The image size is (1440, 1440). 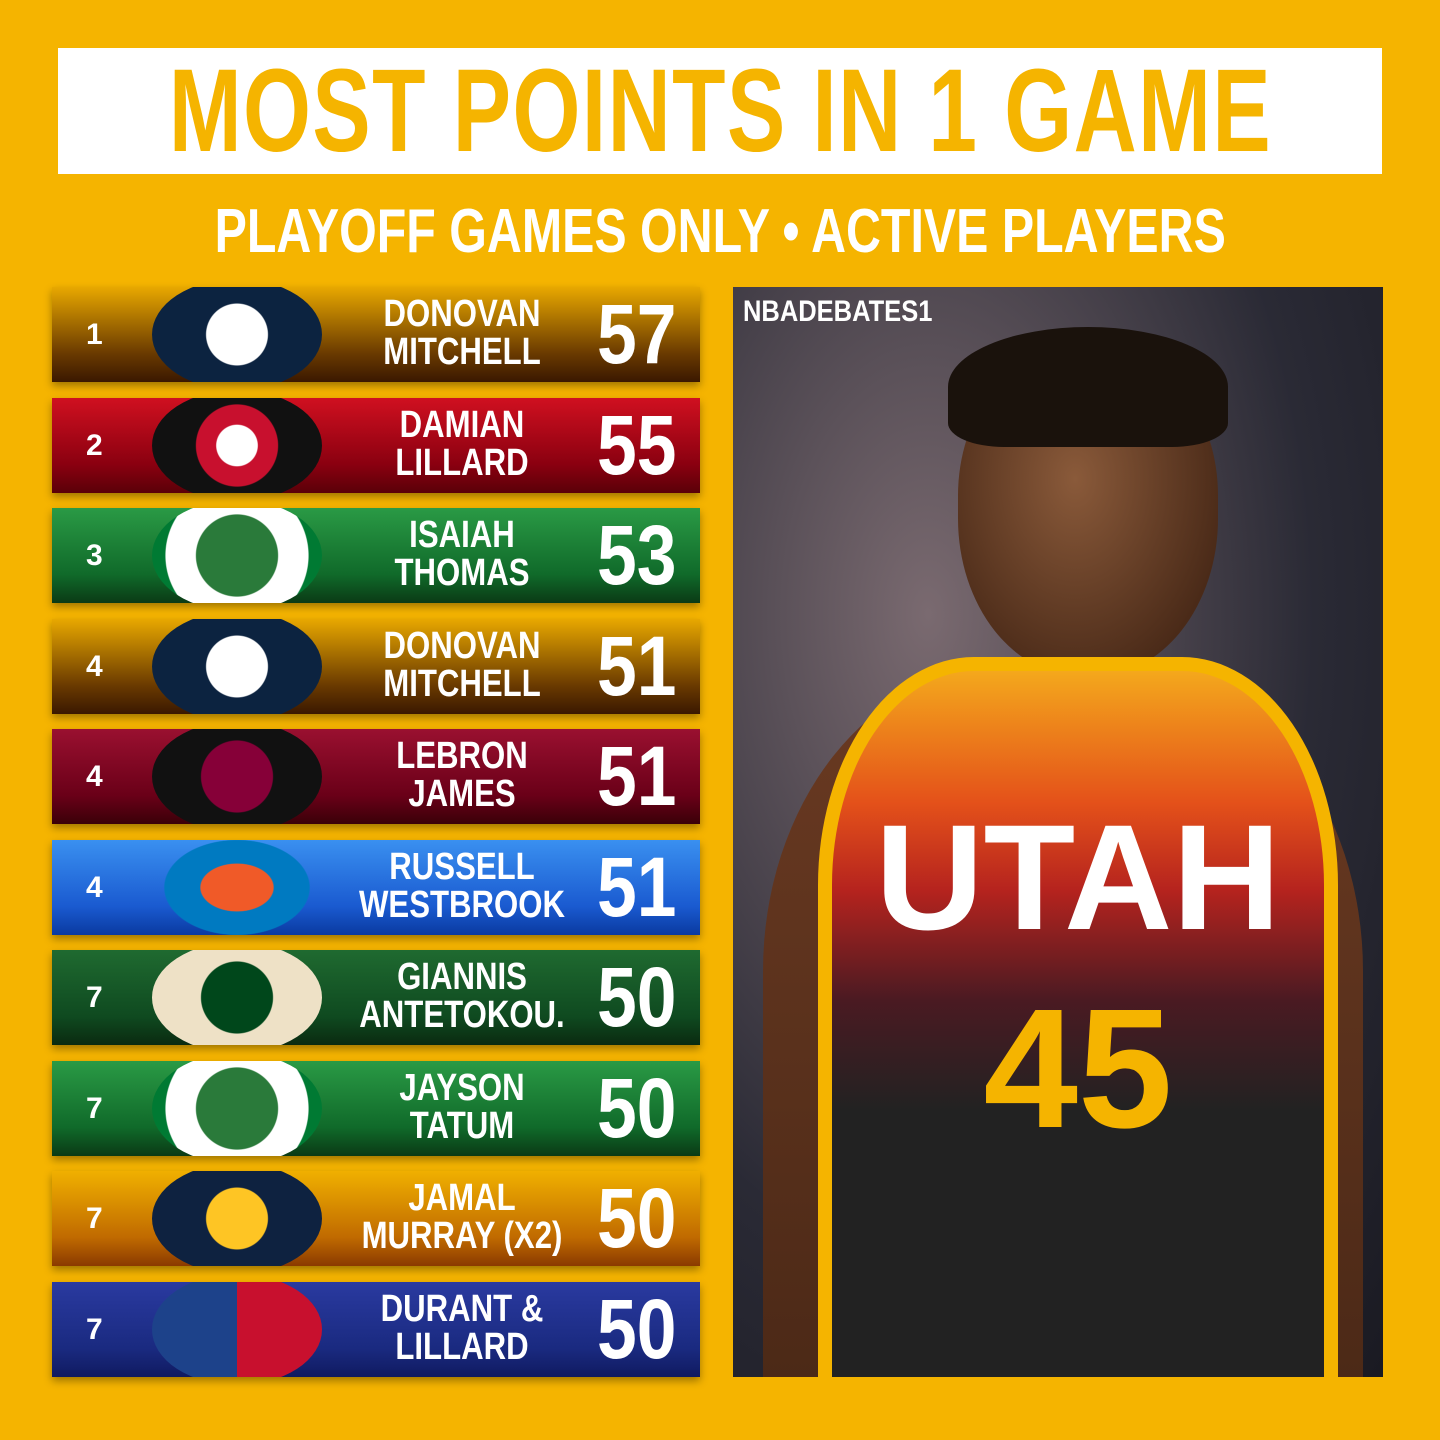 What do you see at coordinates (838, 311) in the screenshot?
I see `watermark: NBADEBATES1` at bounding box center [838, 311].